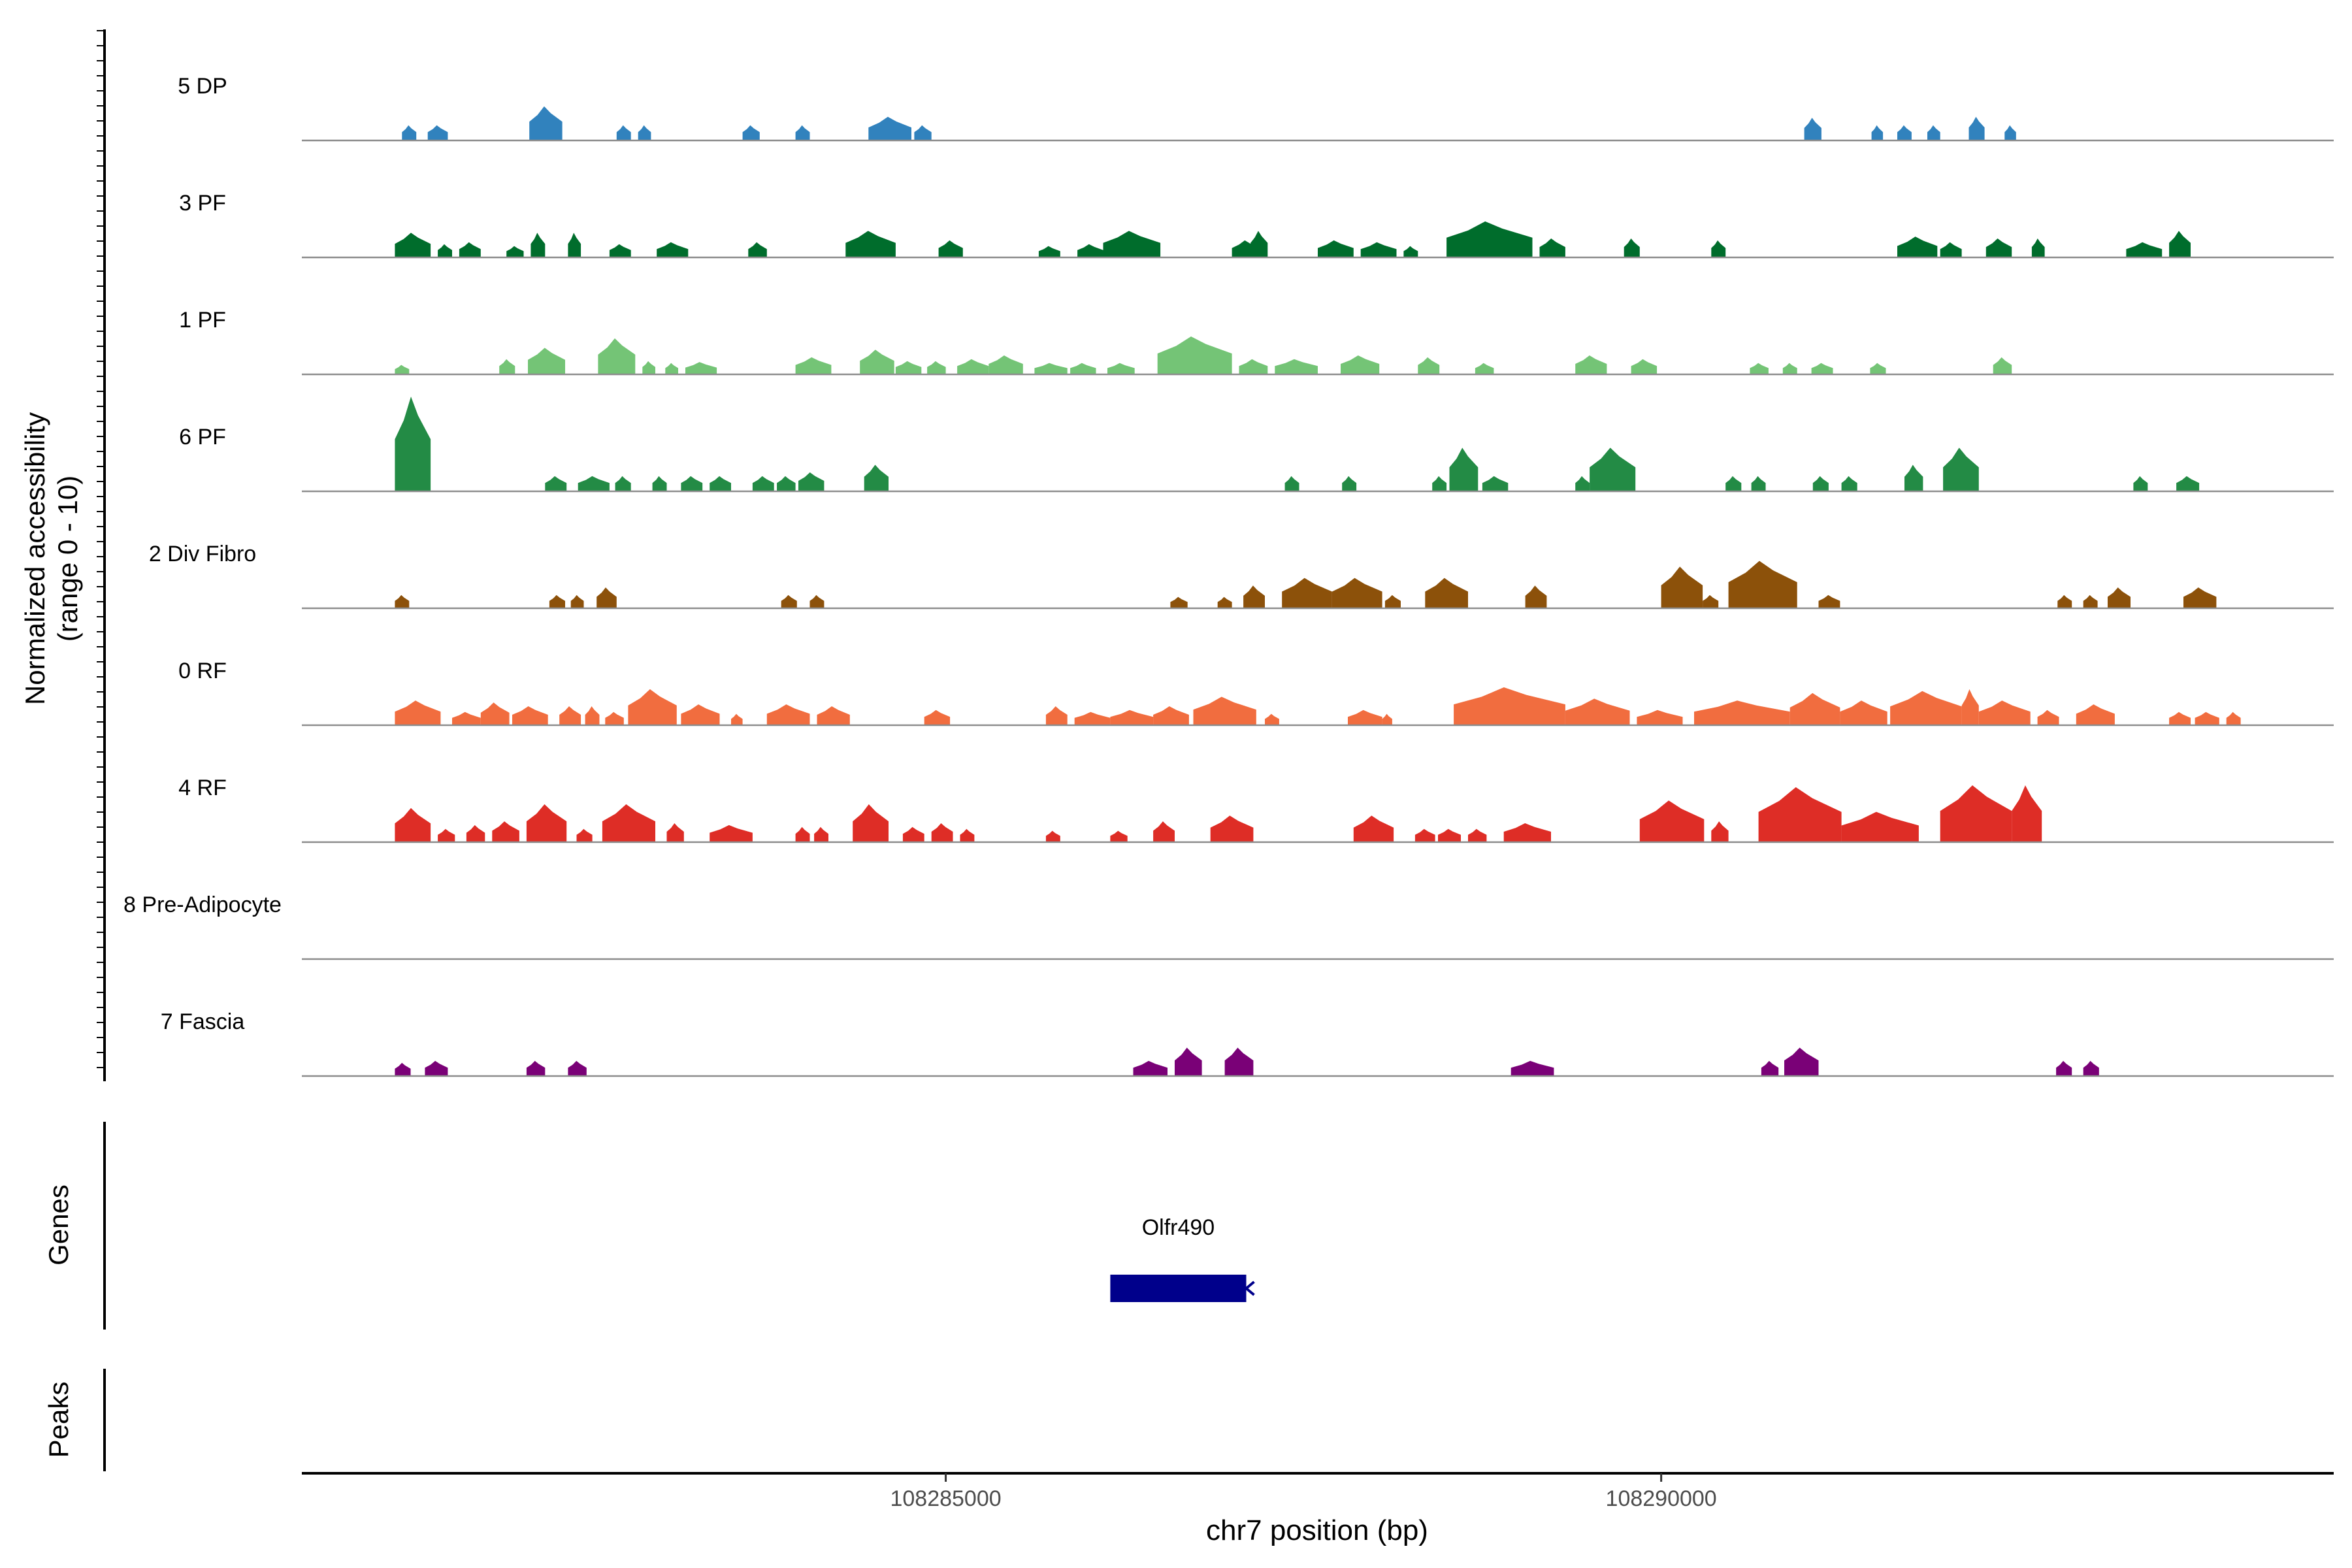  I want to click on track-7: 8 Pre-Adipocyte, so click(1228, 926).